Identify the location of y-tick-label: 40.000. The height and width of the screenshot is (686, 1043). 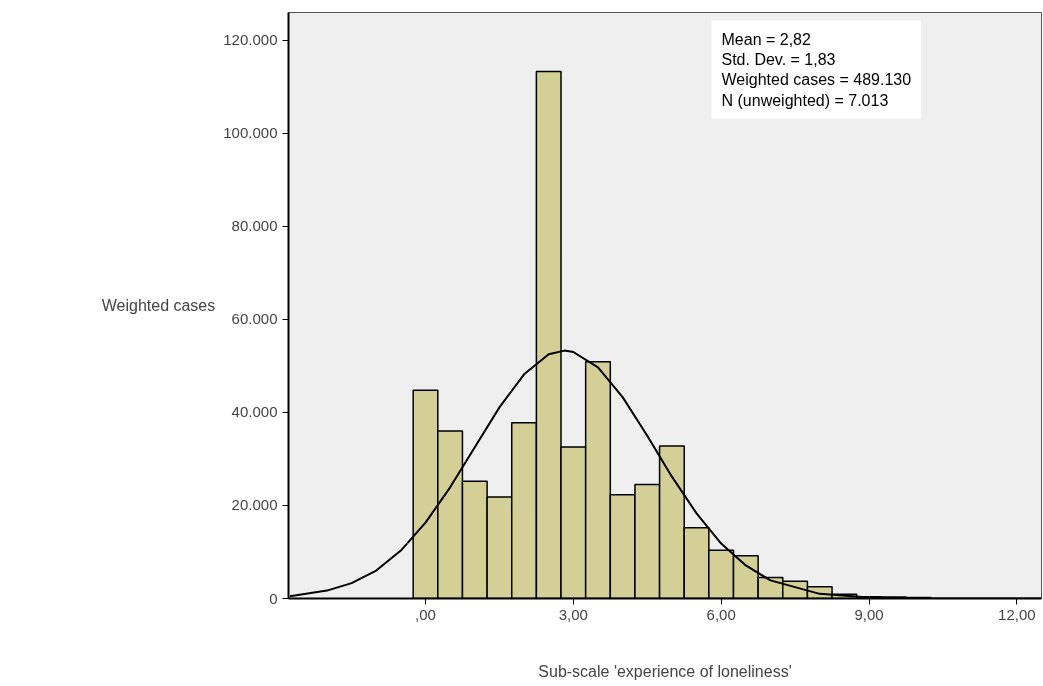
(254, 412).